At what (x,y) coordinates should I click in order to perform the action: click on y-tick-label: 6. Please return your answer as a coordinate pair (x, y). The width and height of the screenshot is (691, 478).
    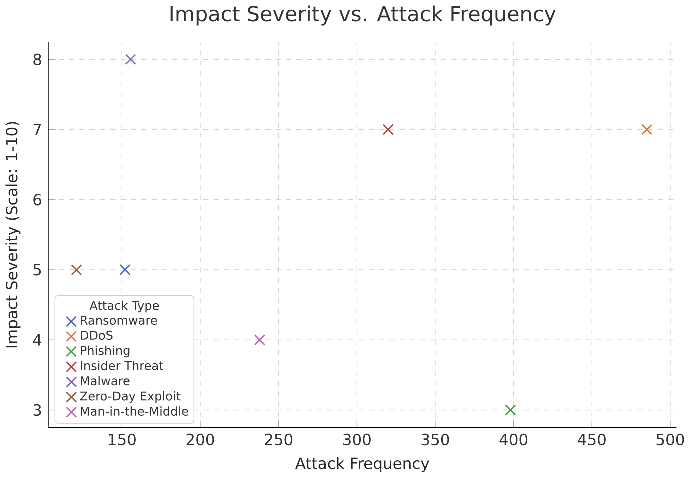
    Looking at the image, I should click on (38, 200).